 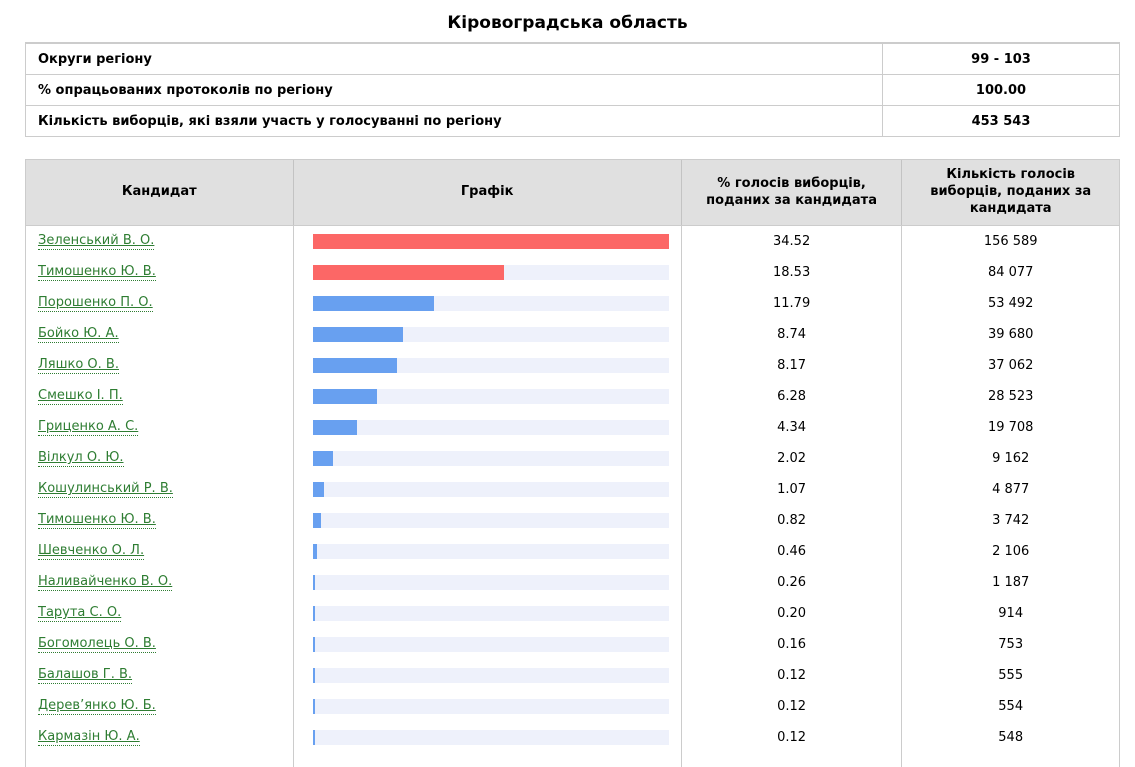 I want to click on candidate-percent: 0.46, so click(x=792, y=551).